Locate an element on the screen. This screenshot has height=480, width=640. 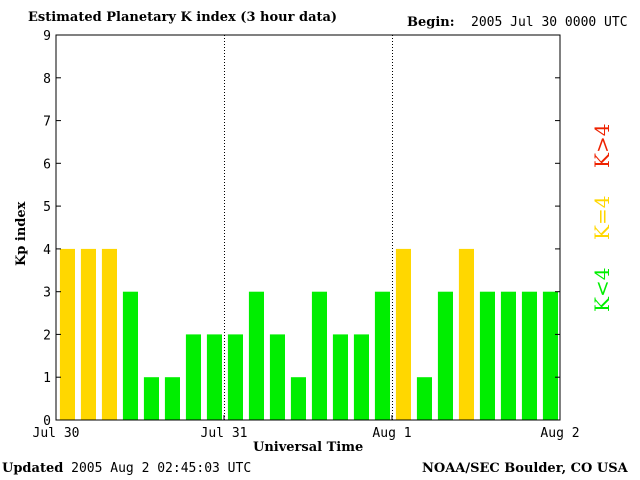
y-tick-label: 7 is located at coordinates (47, 122).